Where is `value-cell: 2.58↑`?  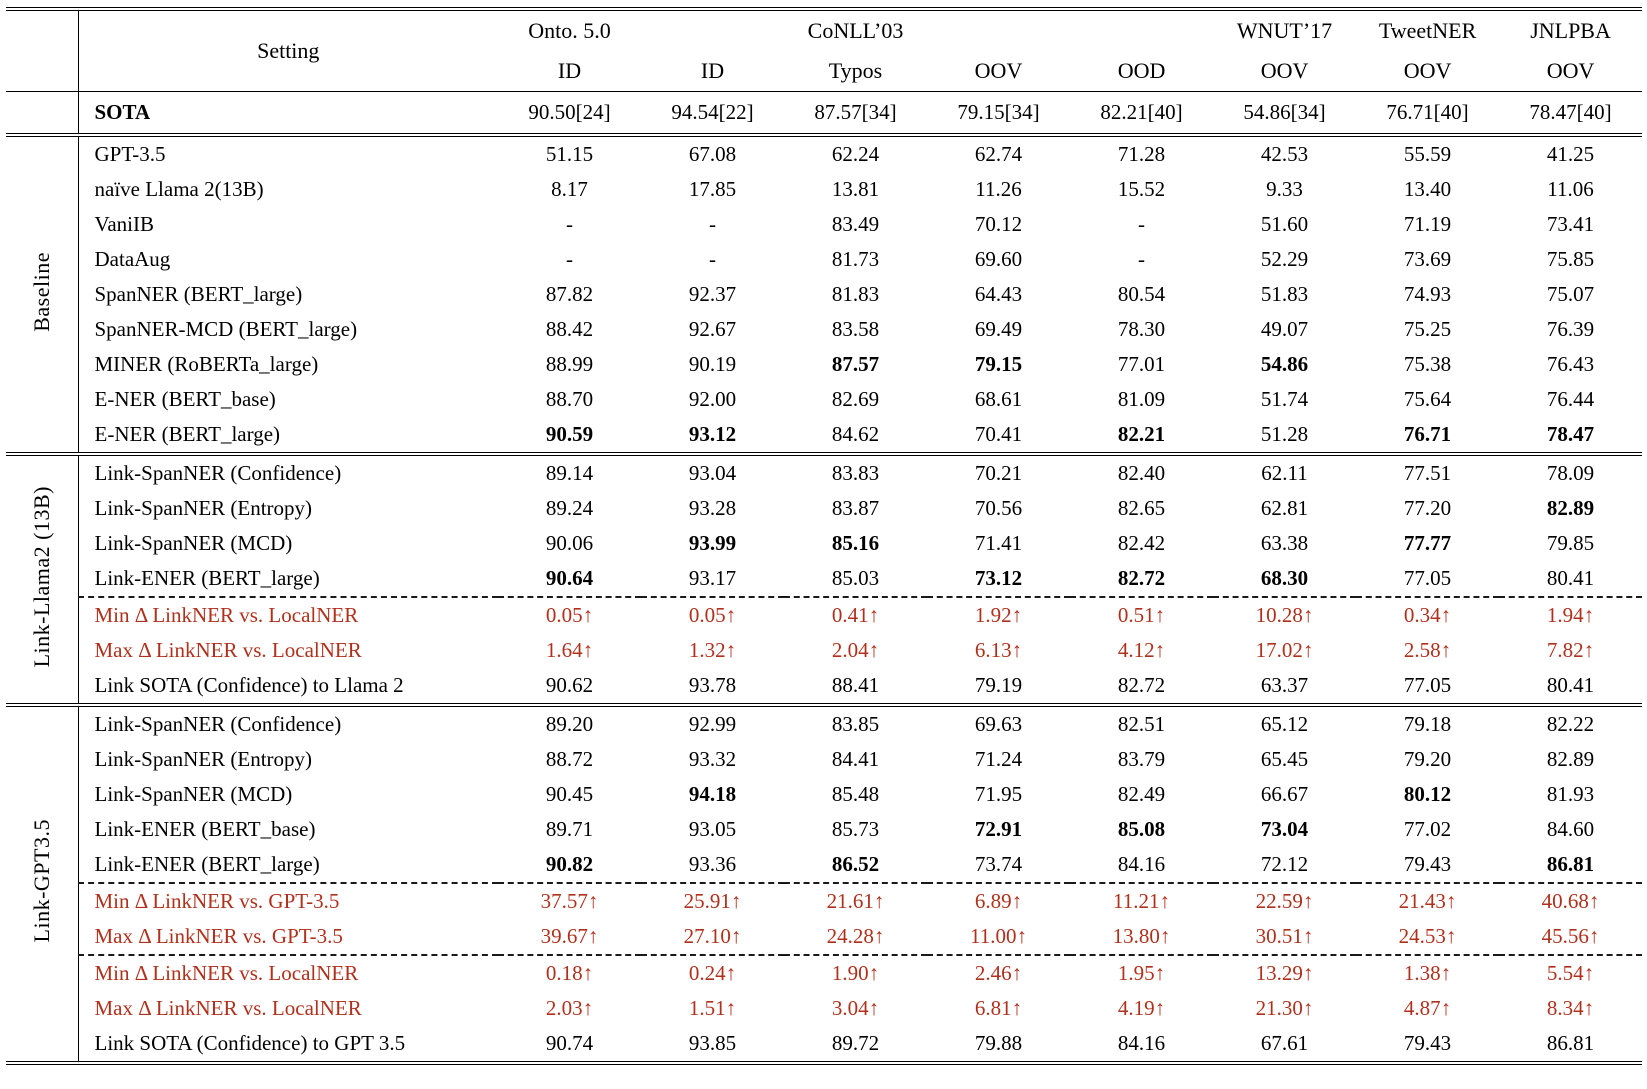
value-cell: 2.58↑ is located at coordinates (1427, 650).